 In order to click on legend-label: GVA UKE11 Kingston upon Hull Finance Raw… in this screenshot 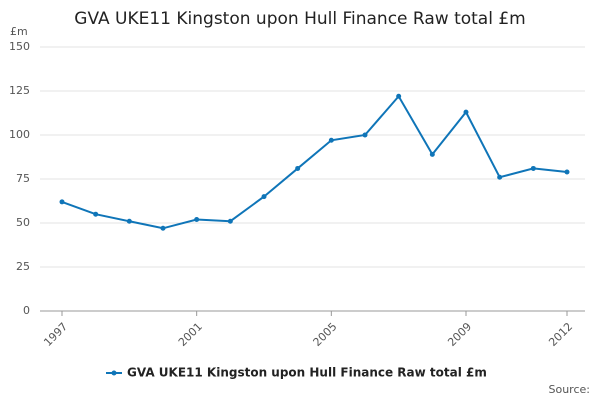, I will do `click(307, 373)`.